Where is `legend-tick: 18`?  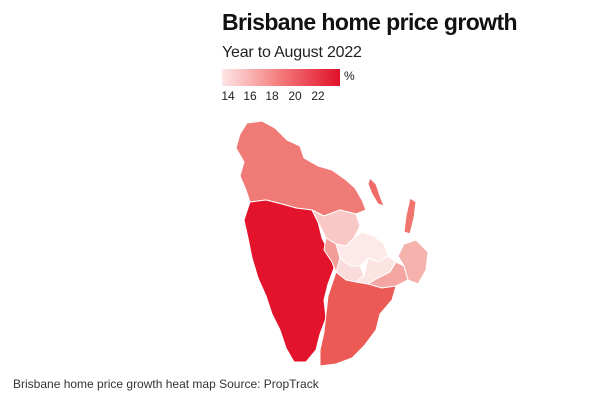
legend-tick: 18 is located at coordinates (272, 96).